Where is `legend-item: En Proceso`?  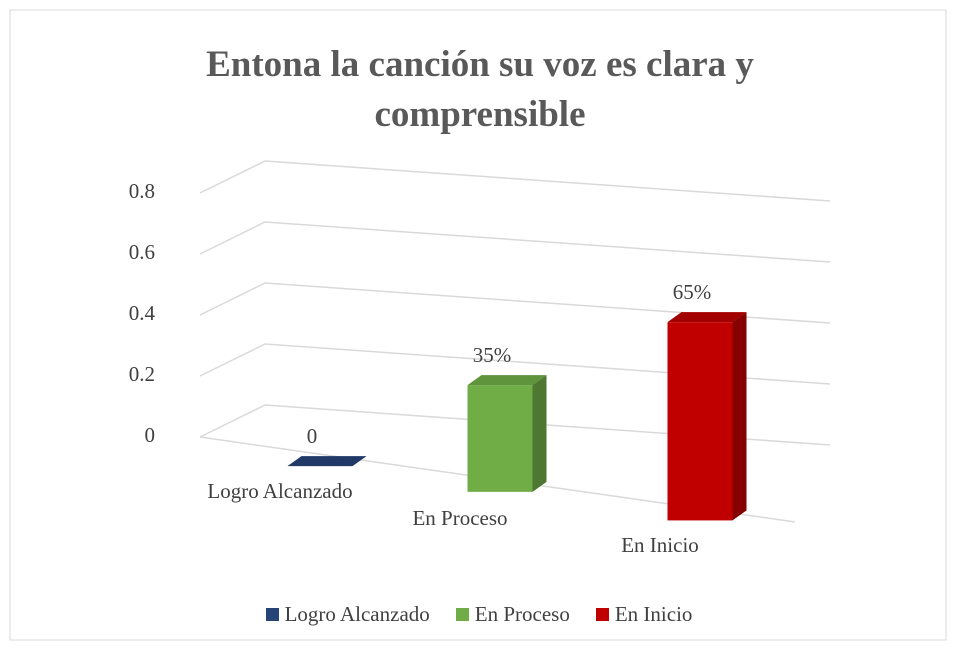 legend-item: En Proceso is located at coordinates (512, 614).